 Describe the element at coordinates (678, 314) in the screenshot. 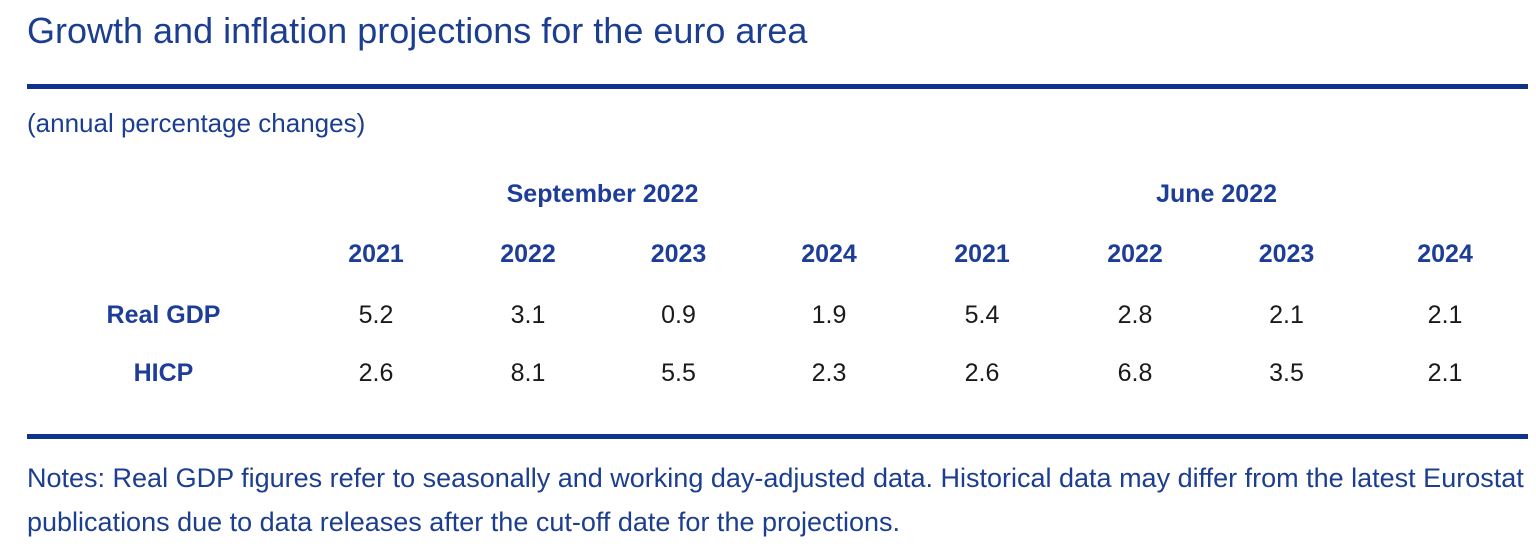

I see `value-cell: 0.9` at that location.